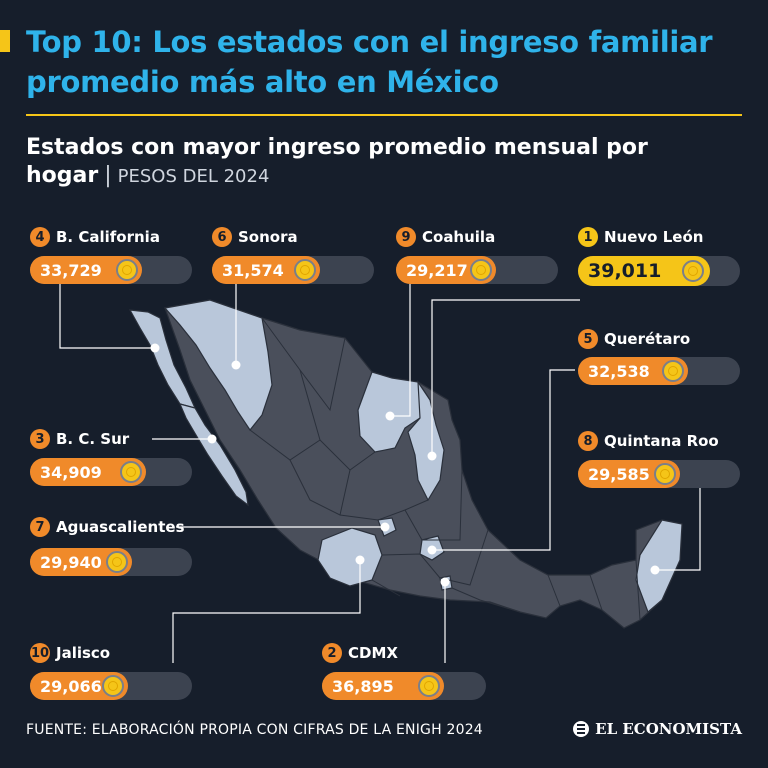 This screenshot has width=768, height=768. I want to click on leader-line-coahuila, so click(400, 347).